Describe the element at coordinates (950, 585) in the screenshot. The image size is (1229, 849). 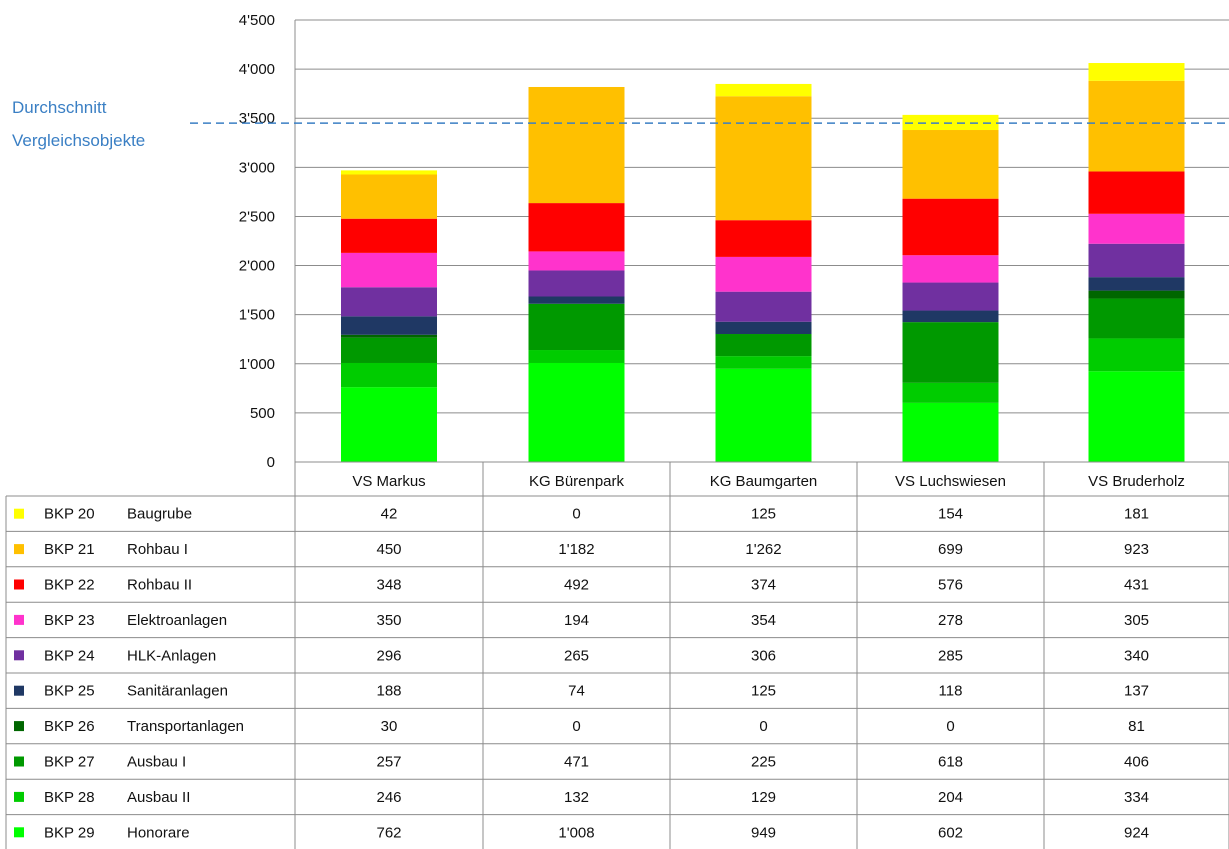
I see `table-cell-value: 576` at that location.